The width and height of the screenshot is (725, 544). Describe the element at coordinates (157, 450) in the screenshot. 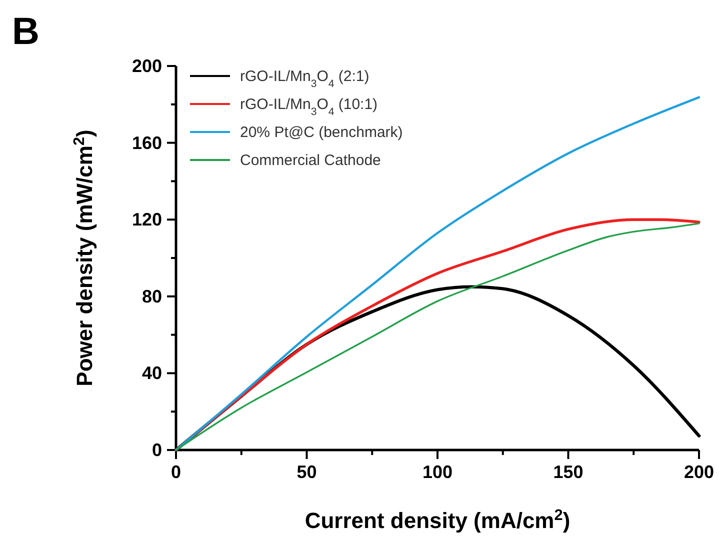

I see `y-tick-label: 0` at that location.